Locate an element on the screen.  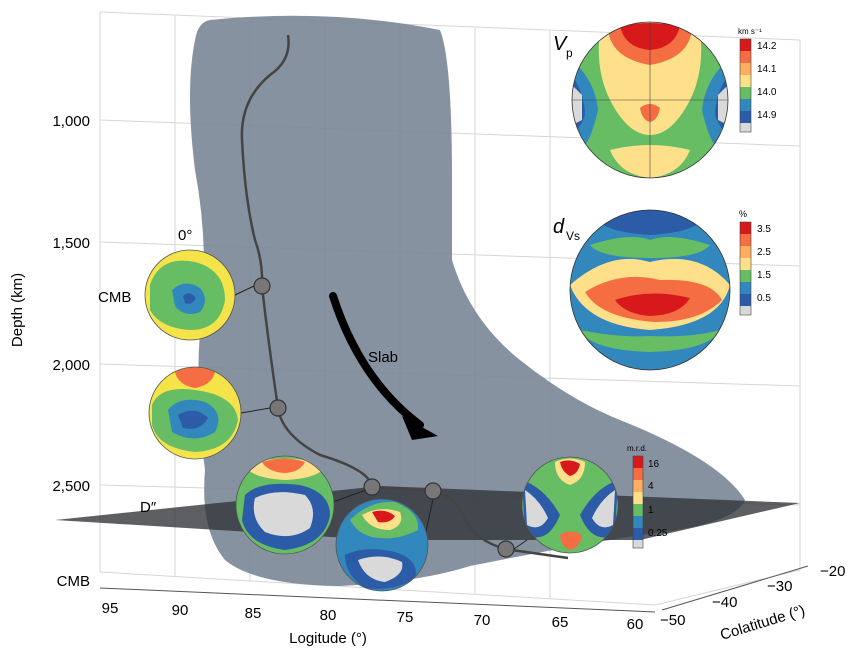
y-tick-1000: 1,000 is located at coordinates (71, 121).